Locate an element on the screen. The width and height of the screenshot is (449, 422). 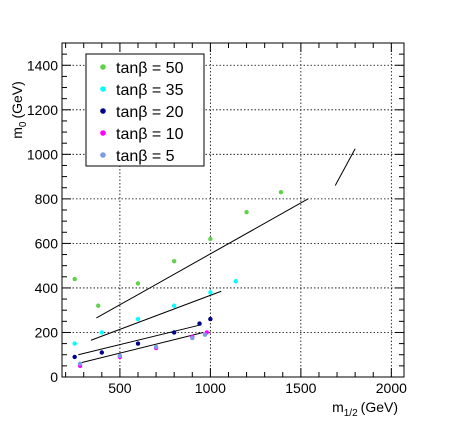
y-tick-label: 1200 is located at coordinates (42, 110).